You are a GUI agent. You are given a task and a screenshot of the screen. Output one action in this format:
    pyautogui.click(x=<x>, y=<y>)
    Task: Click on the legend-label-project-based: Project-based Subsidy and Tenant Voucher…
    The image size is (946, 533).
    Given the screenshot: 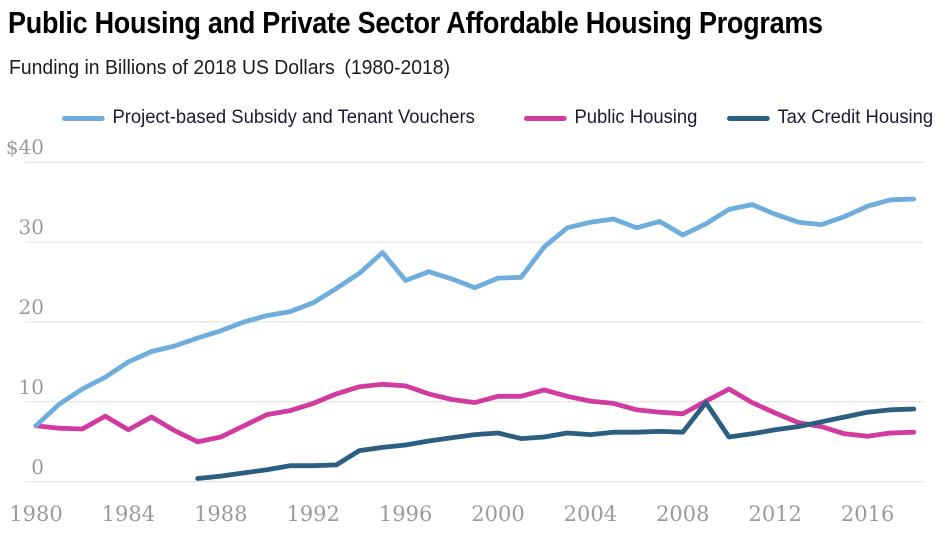 What is the action you would take?
    pyautogui.click(x=293, y=117)
    